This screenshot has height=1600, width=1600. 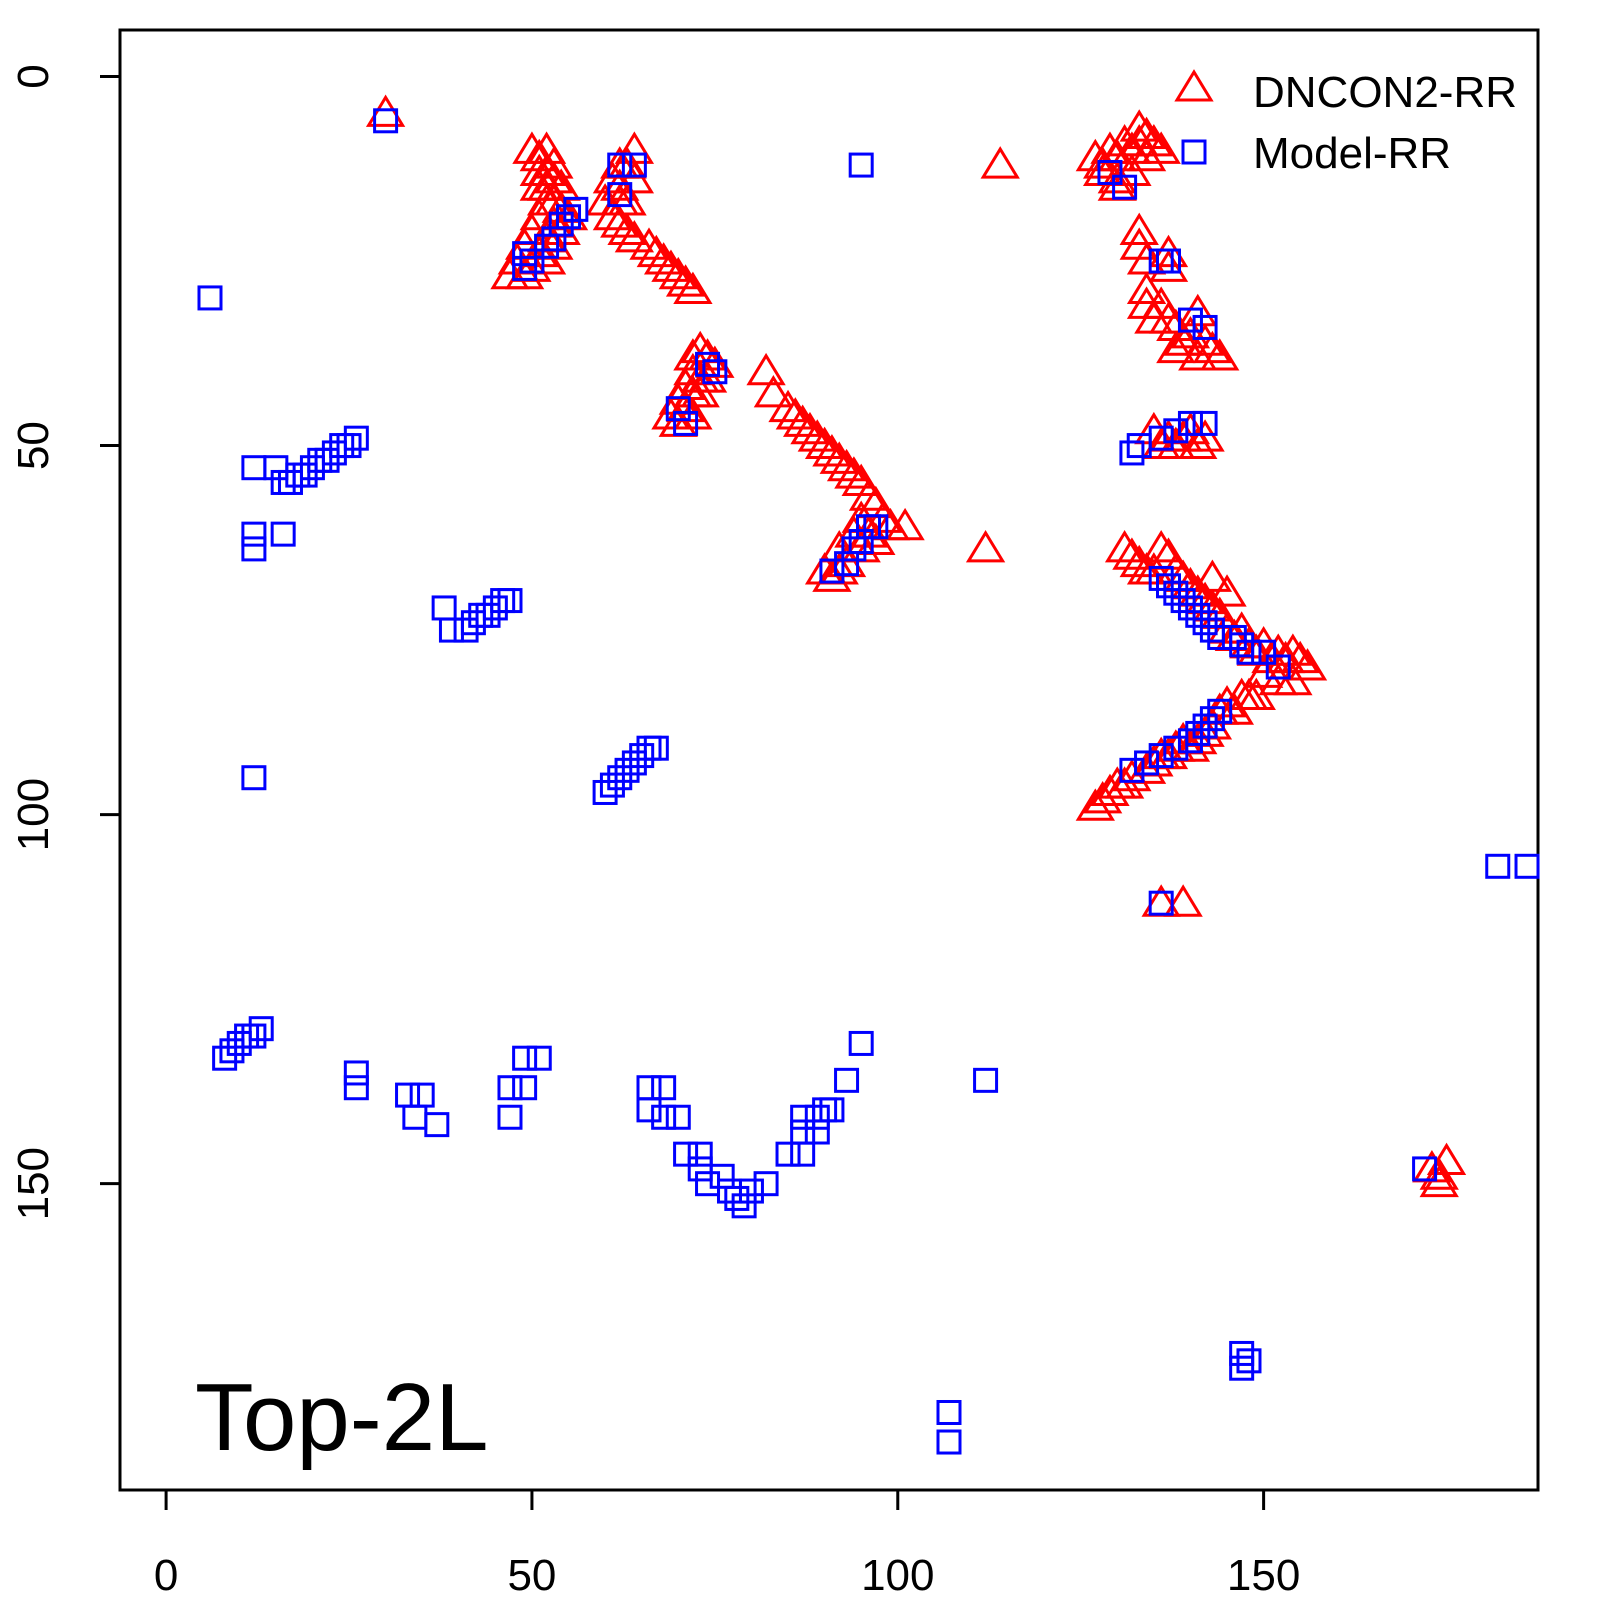 I want to click on x-tick-label: 50, so click(x=531, y=1575).